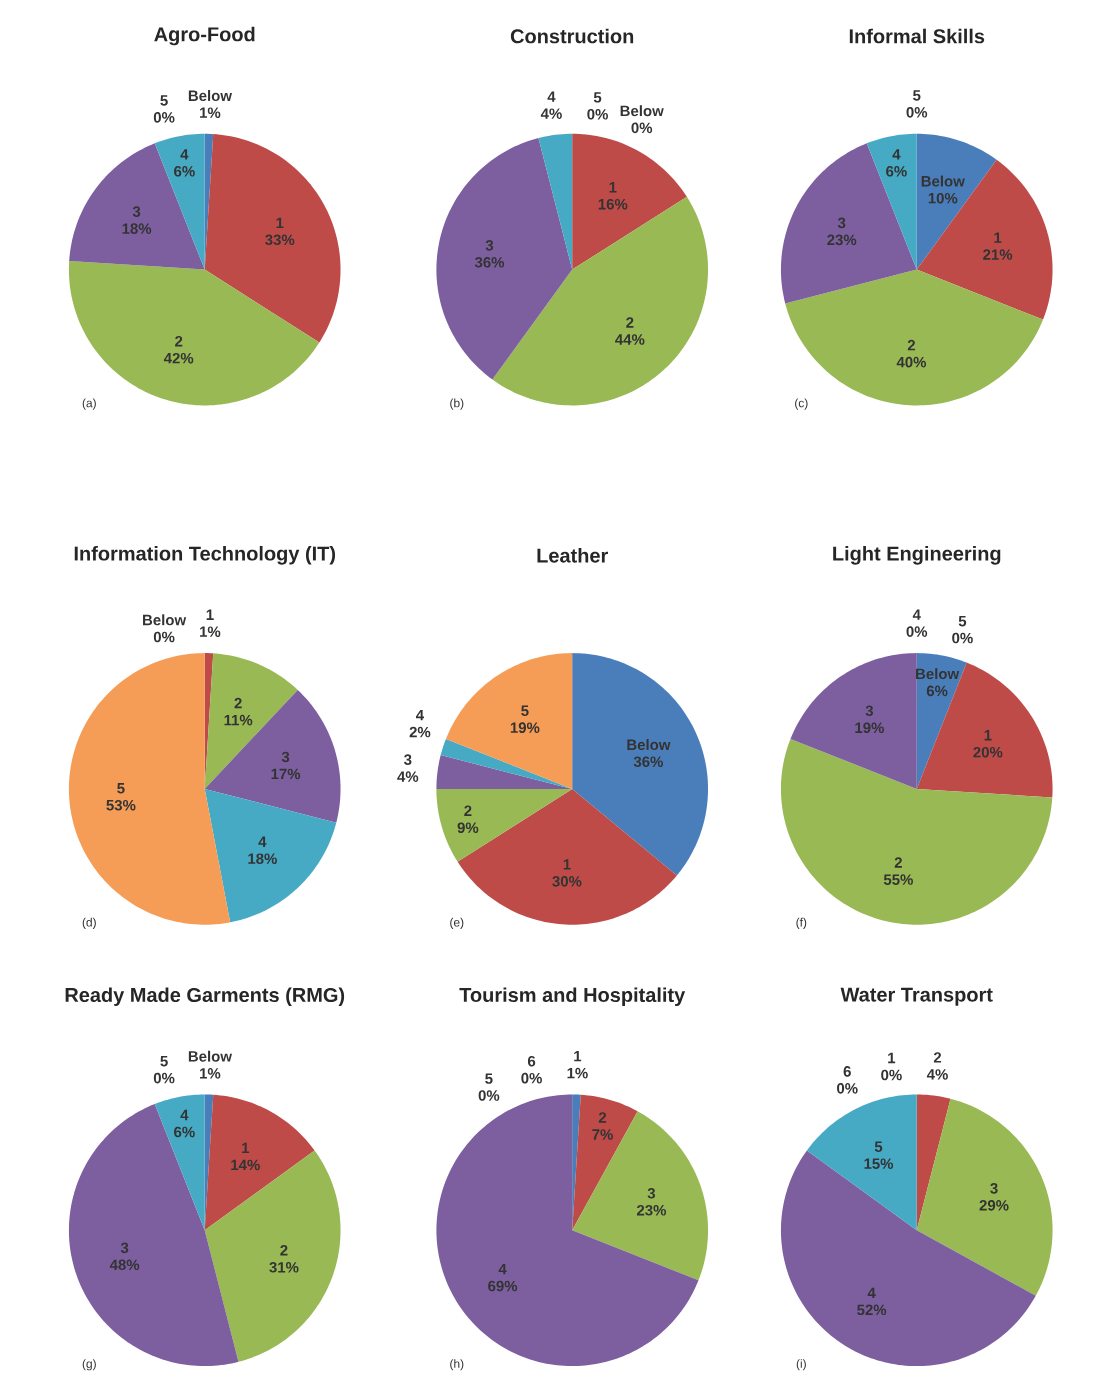 The width and height of the screenshot is (1103, 1377). What do you see at coordinates (204, 555) in the screenshot?
I see `chart-title: Information Technology (IT)` at bounding box center [204, 555].